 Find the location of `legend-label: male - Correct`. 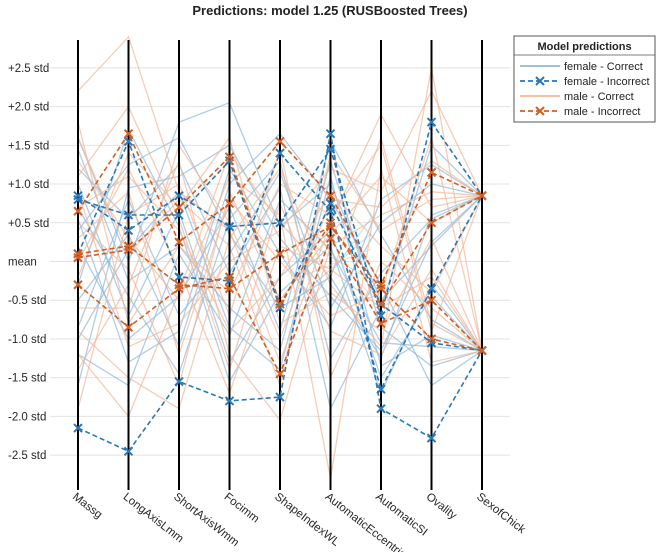

legend-label: male - Correct is located at coordinates (599, 97).